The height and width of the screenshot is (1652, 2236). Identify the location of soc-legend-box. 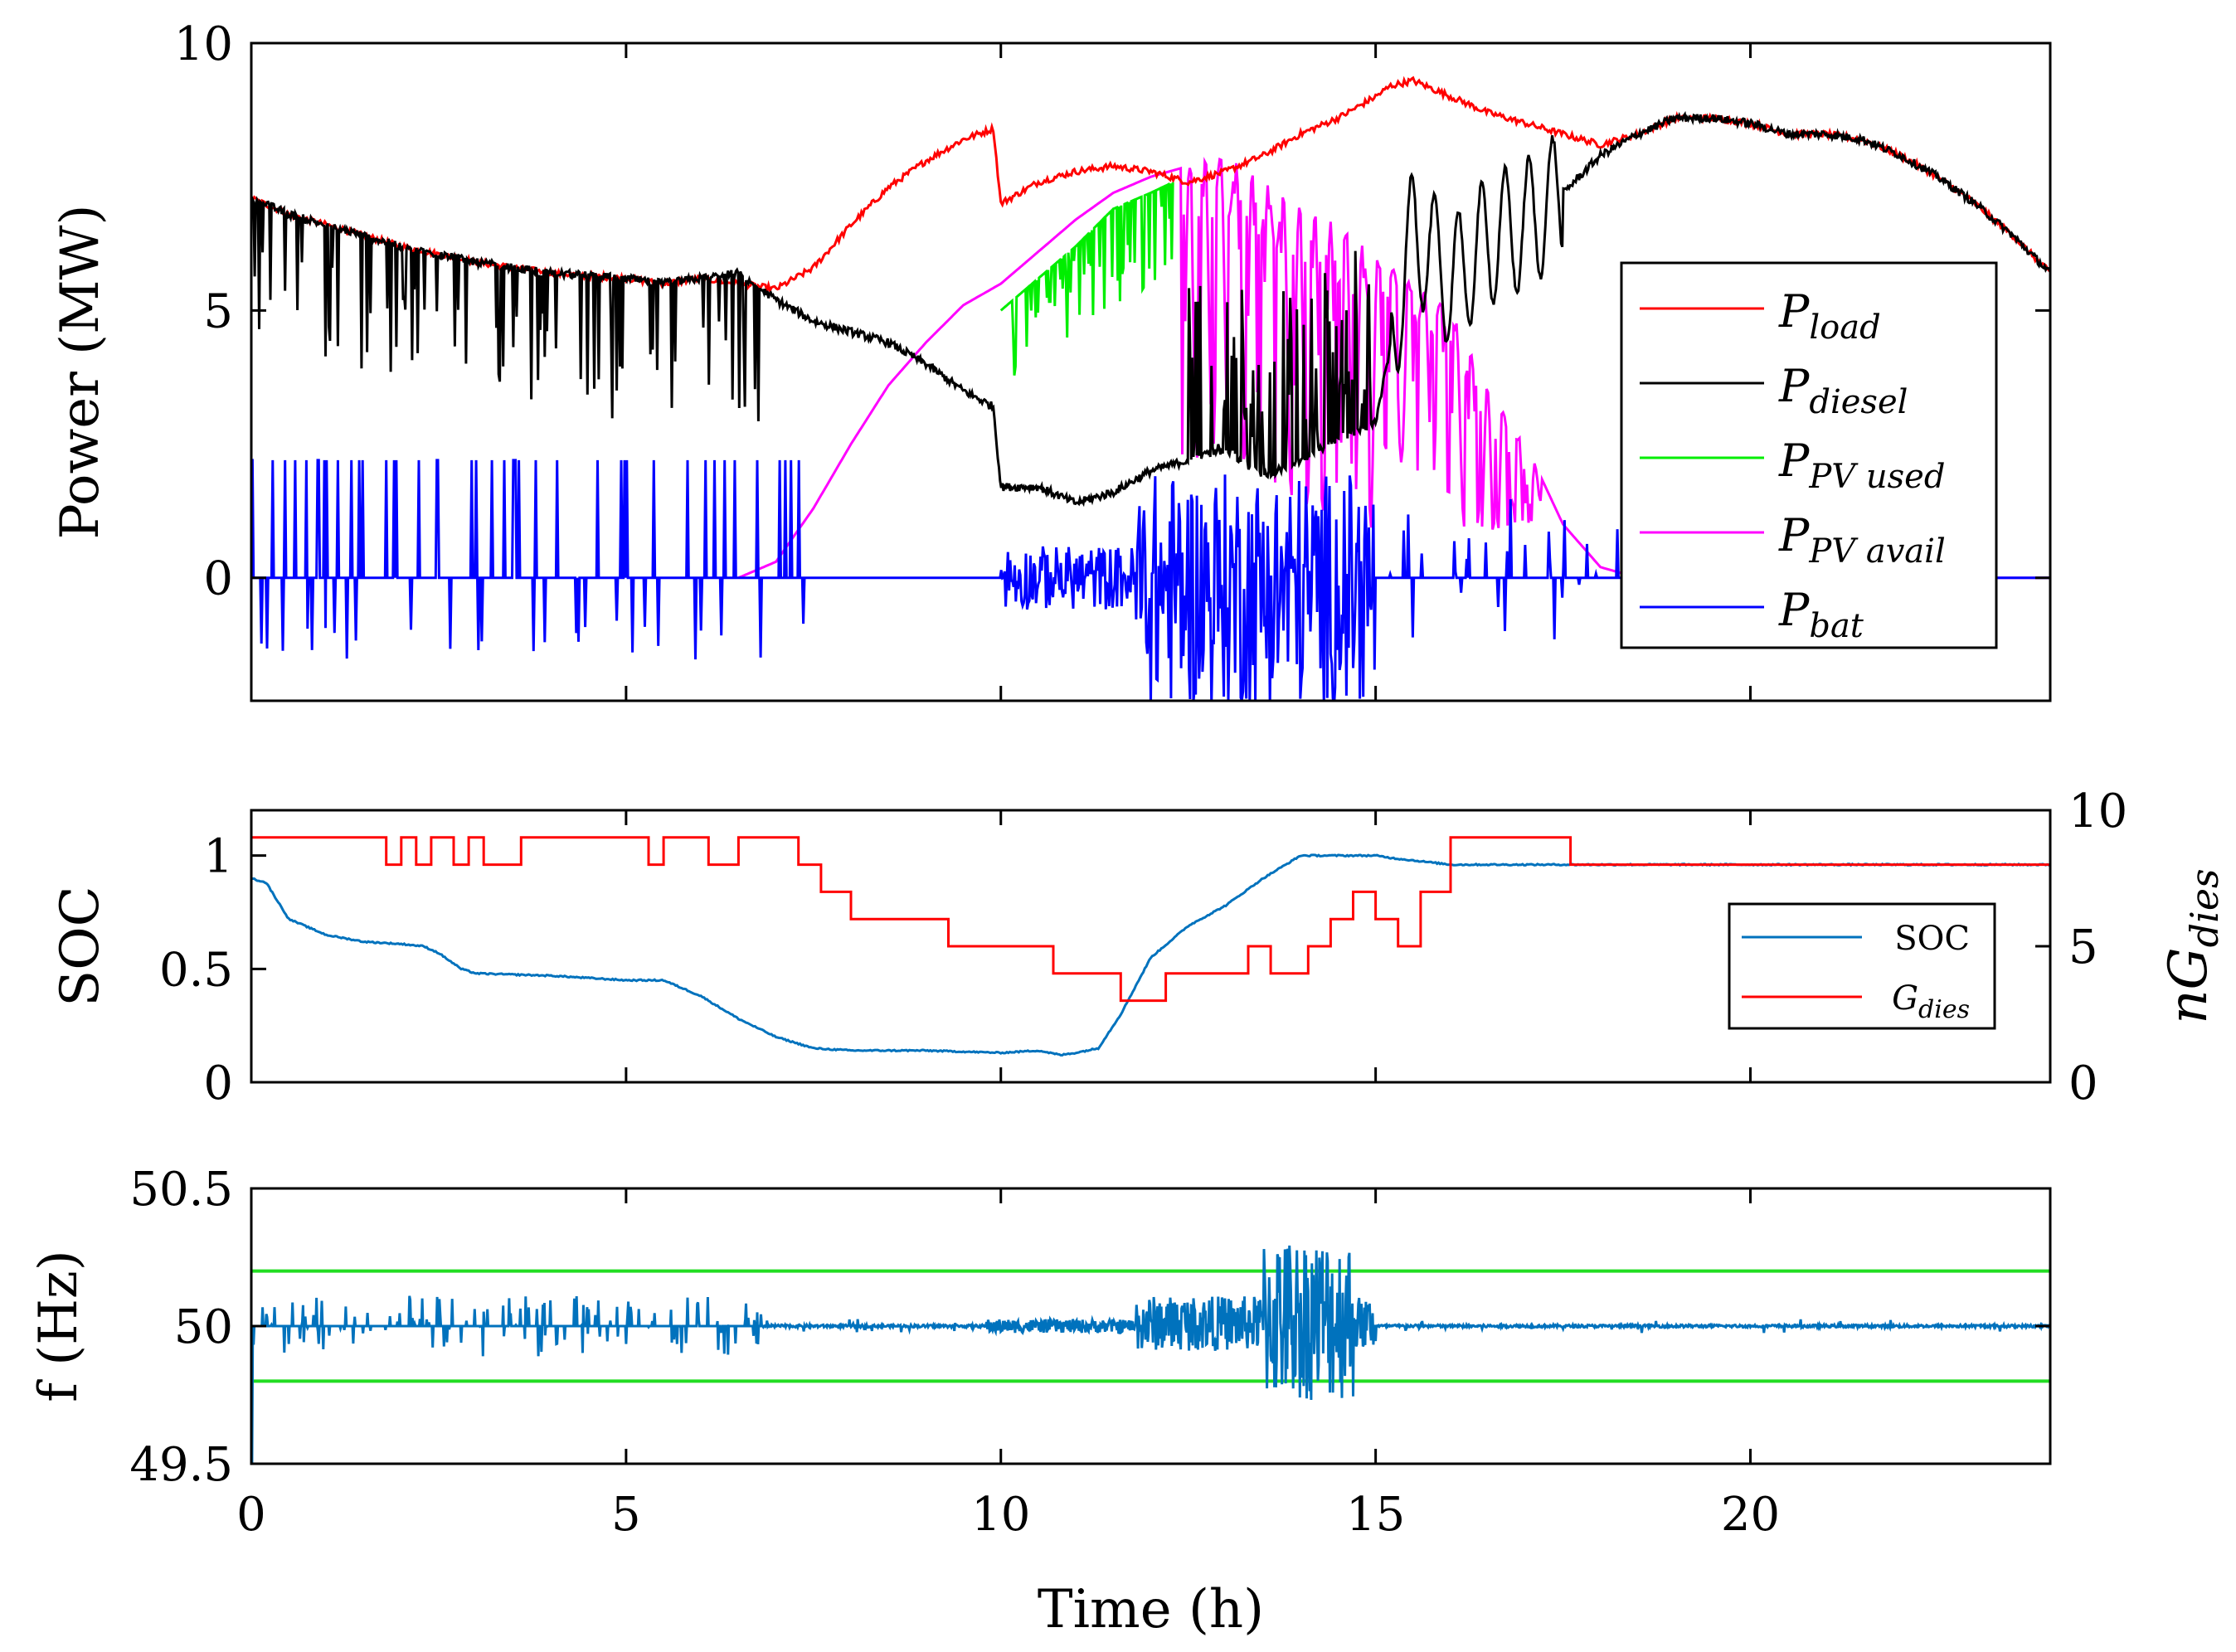
(1862, 966).